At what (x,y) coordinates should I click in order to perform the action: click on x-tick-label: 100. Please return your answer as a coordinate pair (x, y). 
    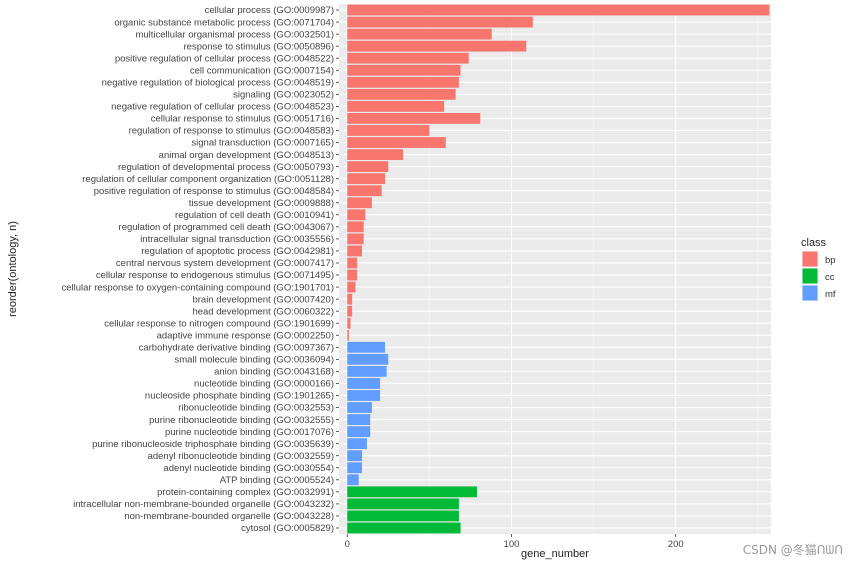
    Looking at the image, I should click on (512, 544).